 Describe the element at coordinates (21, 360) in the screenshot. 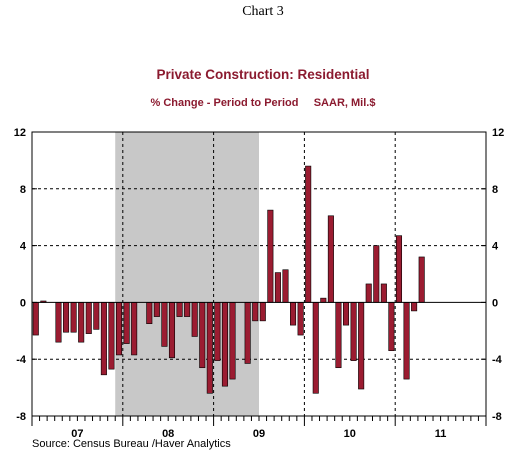

I see `y-tick-label-left: -4` at that location.